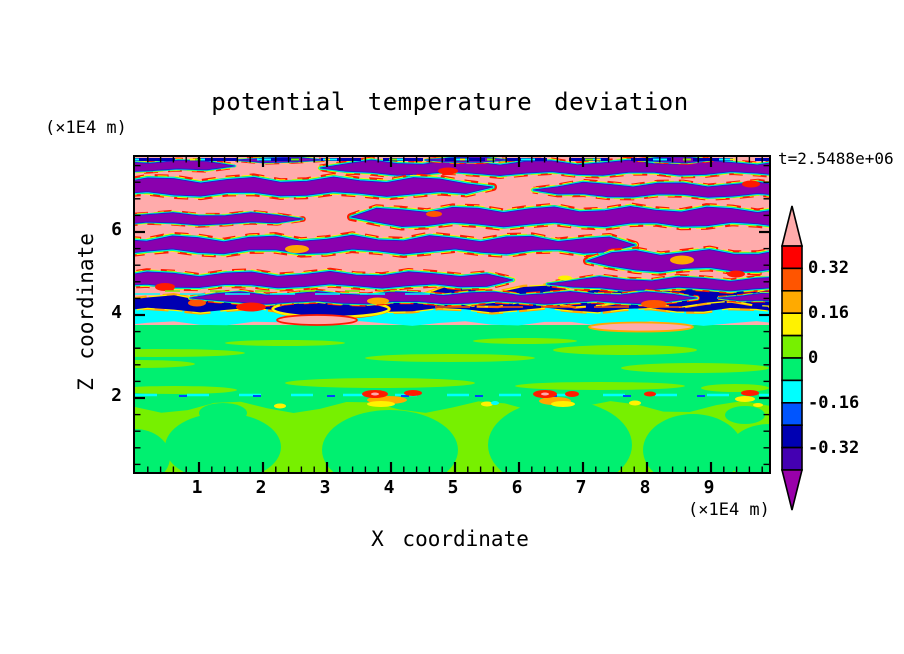  What do you see at coordinates (116, 229) in the screenshot?
I see `y-tick-label: 6` at bounding box center [116, 229].